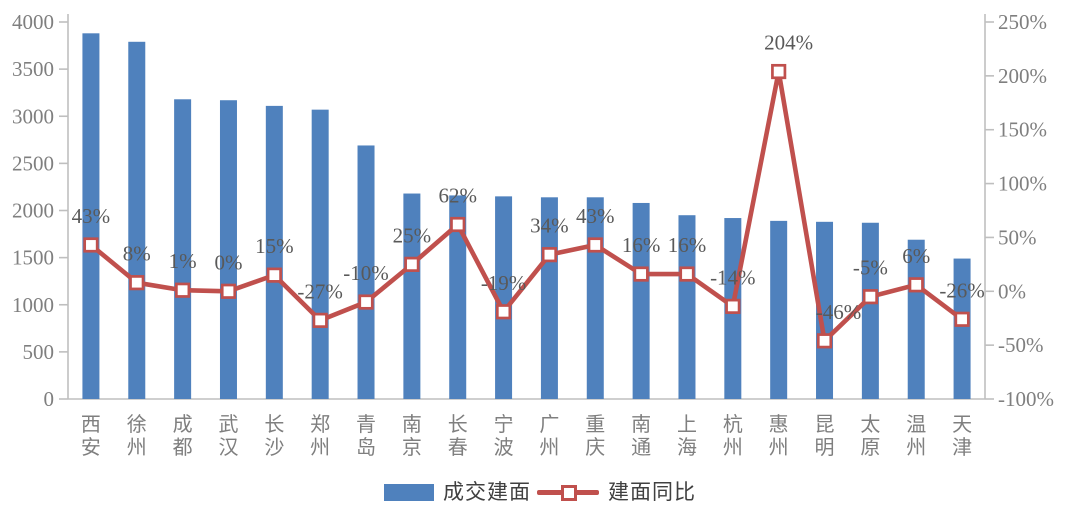  Describe the element at coordinates (839, 312) in the screenshot. I see `point-label-昆明: -46%` at that location.